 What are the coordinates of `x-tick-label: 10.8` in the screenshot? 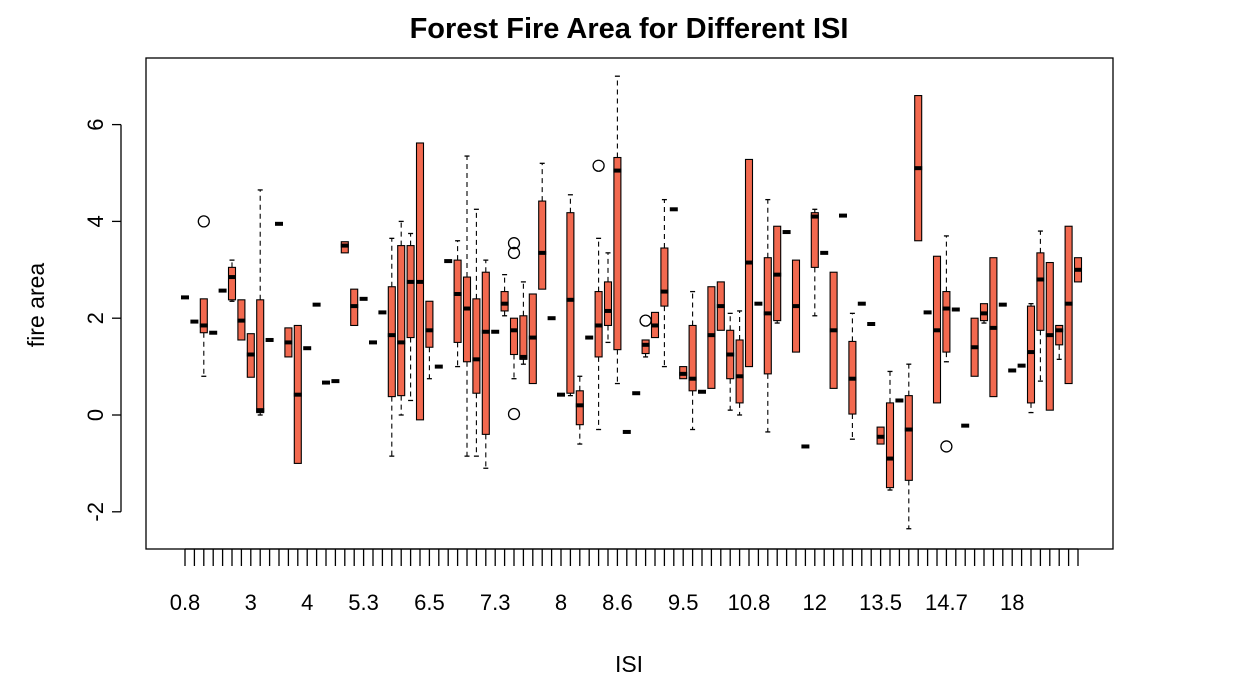 It's located at (749, 602).